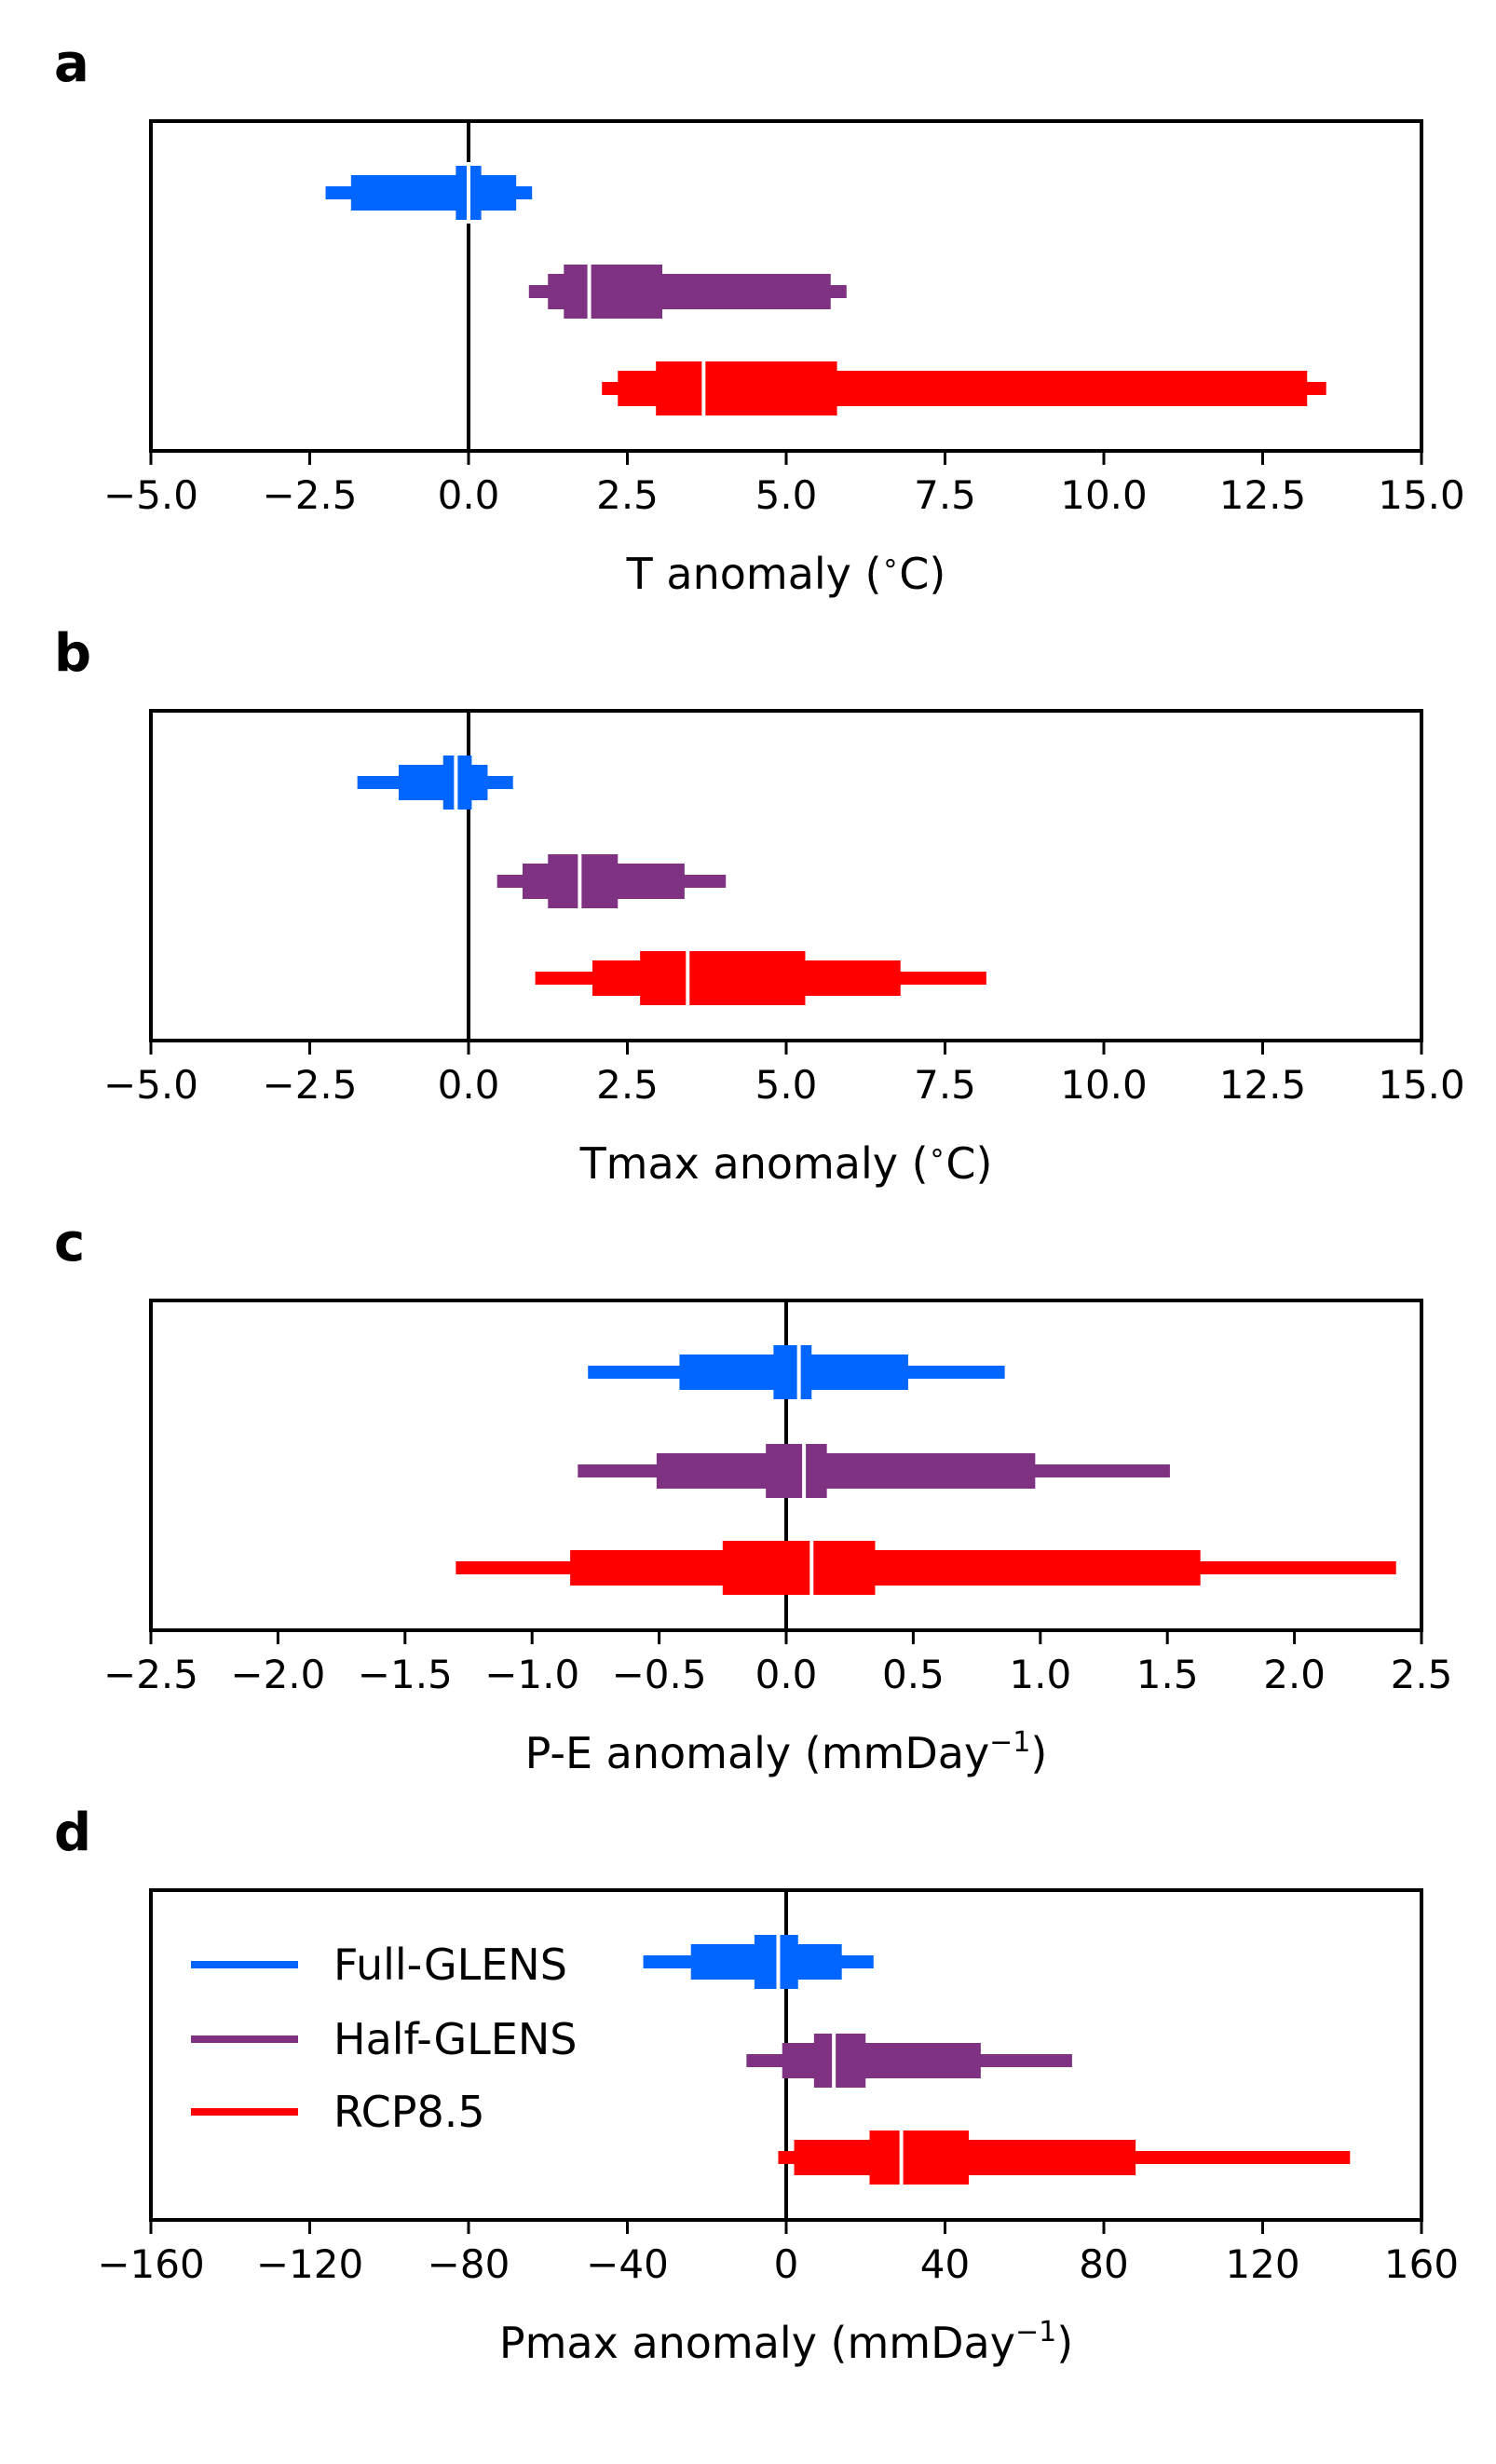  Describe the element at coordinates (1421, 2264) in the screenshot. I see `x-tick-label: 160` at that location.